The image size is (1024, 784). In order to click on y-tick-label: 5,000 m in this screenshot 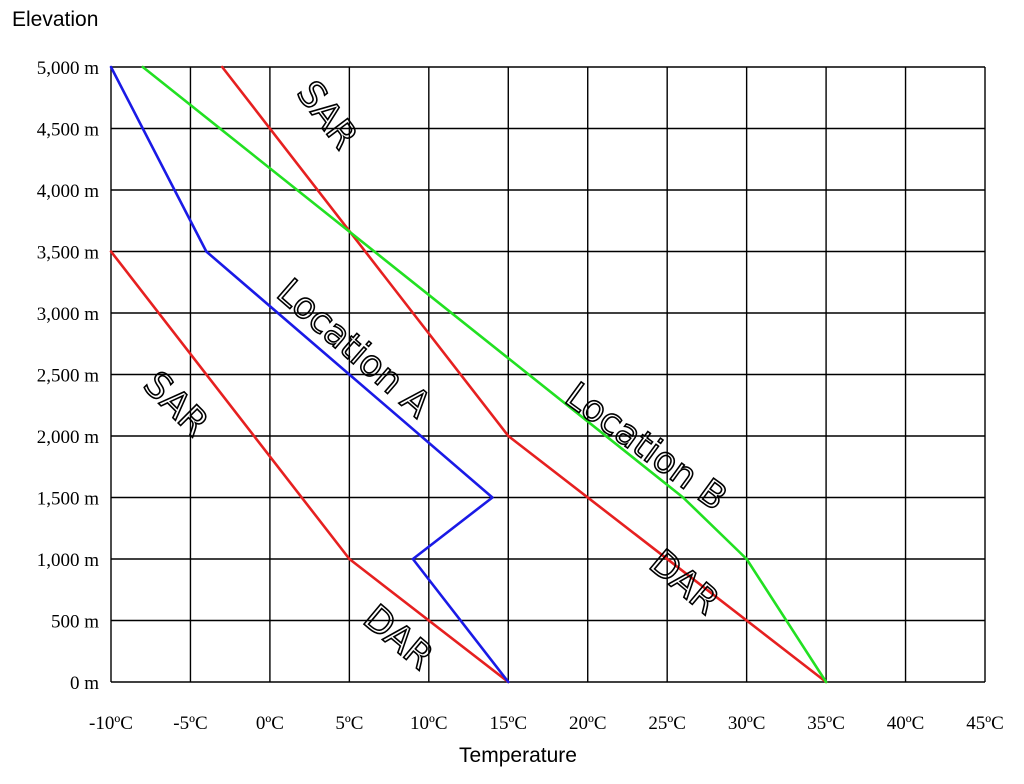, I will do `click(68, 68)`.